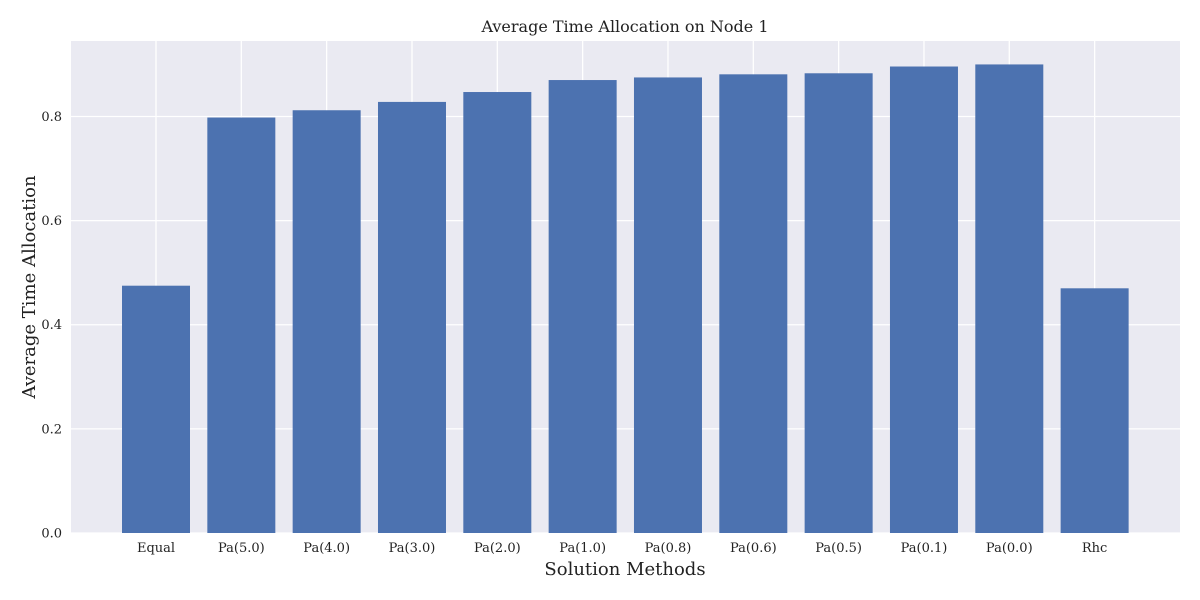 The image size is (1200, 600). What do you see at coordinates (1094, 548) in the screenshot?
I see `x-tick-label: Rhc` at bounding box center [1094, 548].